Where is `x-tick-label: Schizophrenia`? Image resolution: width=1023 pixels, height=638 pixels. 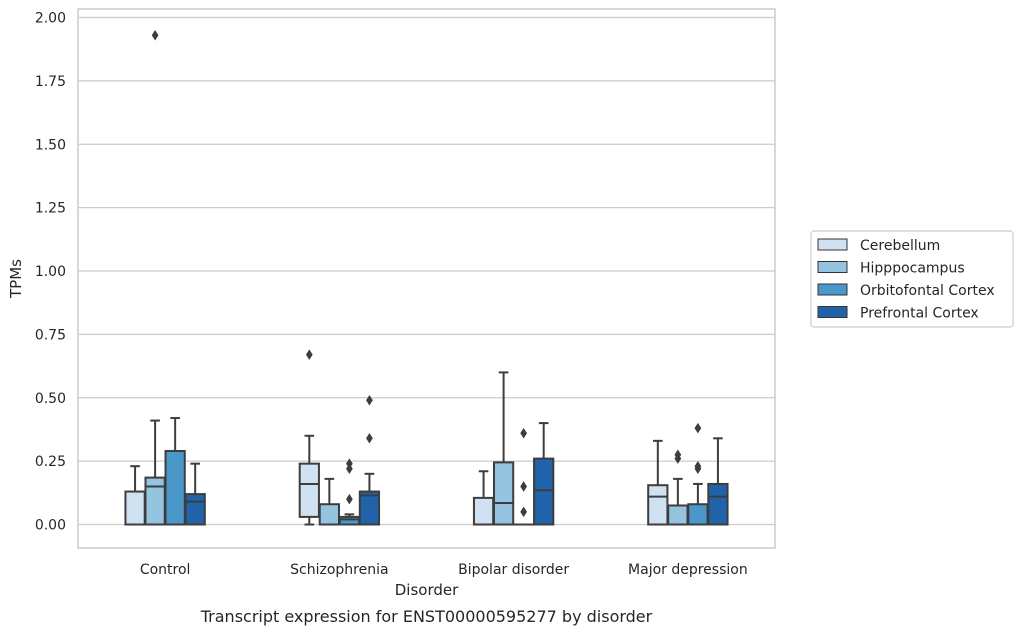
x-tick-label: Schizophrenia is located at coordinates (339, 570).